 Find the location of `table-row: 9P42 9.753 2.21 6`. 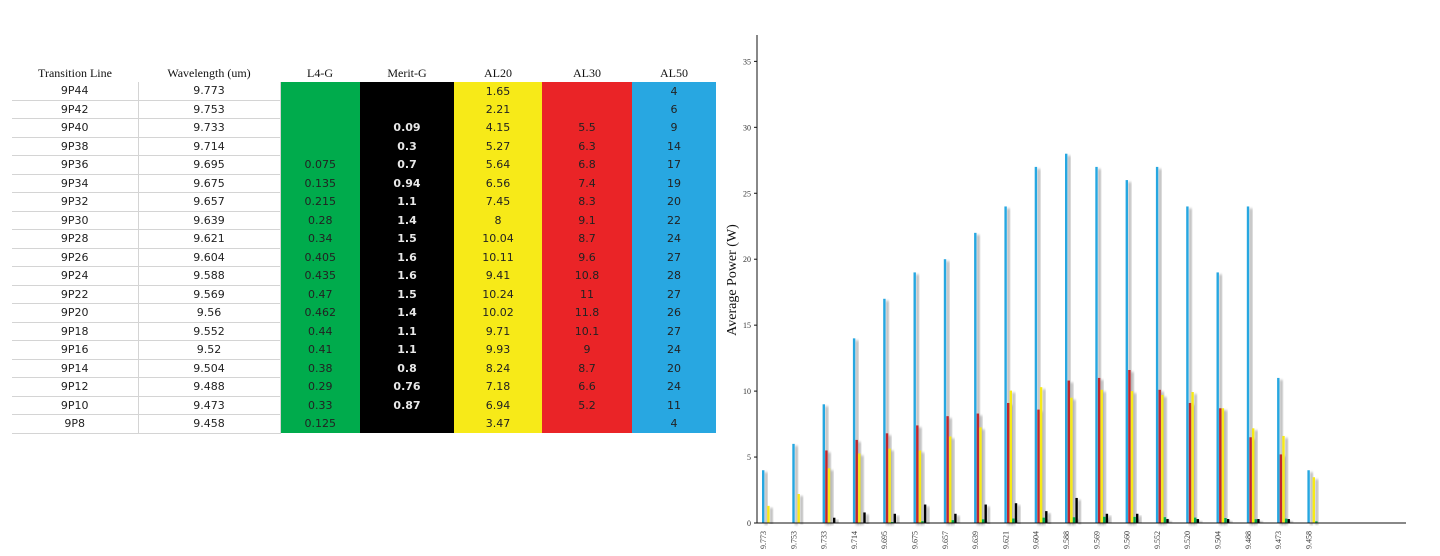

table-row: 9P42 9.753 2.21 6 is located at coordinates (364, 109).